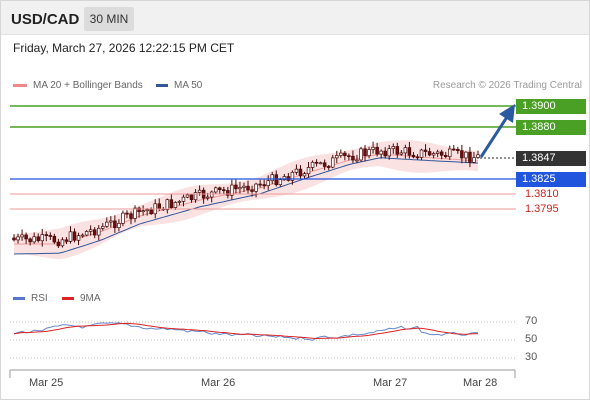 The height and width of the screenshot is (400, 590). What do you see at coordinates (542, 194) in the screenshot?
I see `support-1-label: 1.3810` at bounding box center [542, 194].